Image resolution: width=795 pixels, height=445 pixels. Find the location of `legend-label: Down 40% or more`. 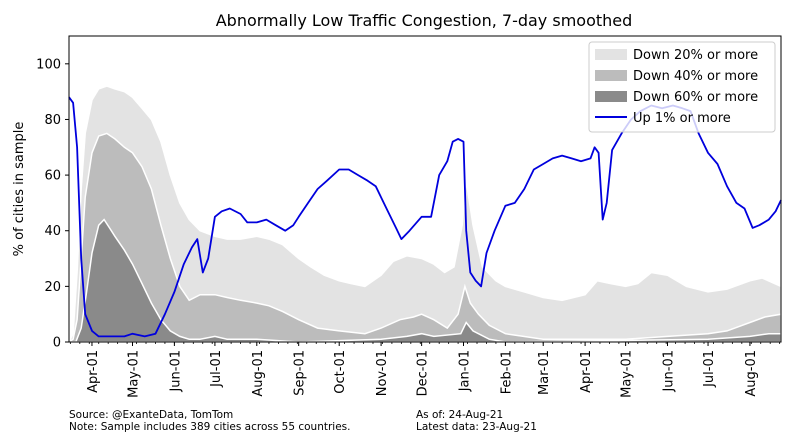

legend-label: Down 40% or more is located at coordinates (695, 76).